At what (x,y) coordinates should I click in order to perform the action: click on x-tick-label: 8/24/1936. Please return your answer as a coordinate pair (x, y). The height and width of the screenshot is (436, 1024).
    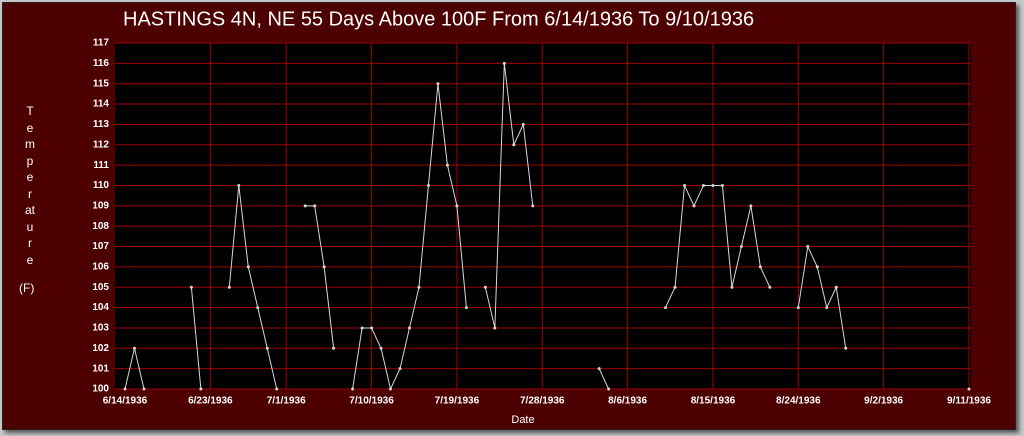
    Looking at the image, I should click on (798, 401).